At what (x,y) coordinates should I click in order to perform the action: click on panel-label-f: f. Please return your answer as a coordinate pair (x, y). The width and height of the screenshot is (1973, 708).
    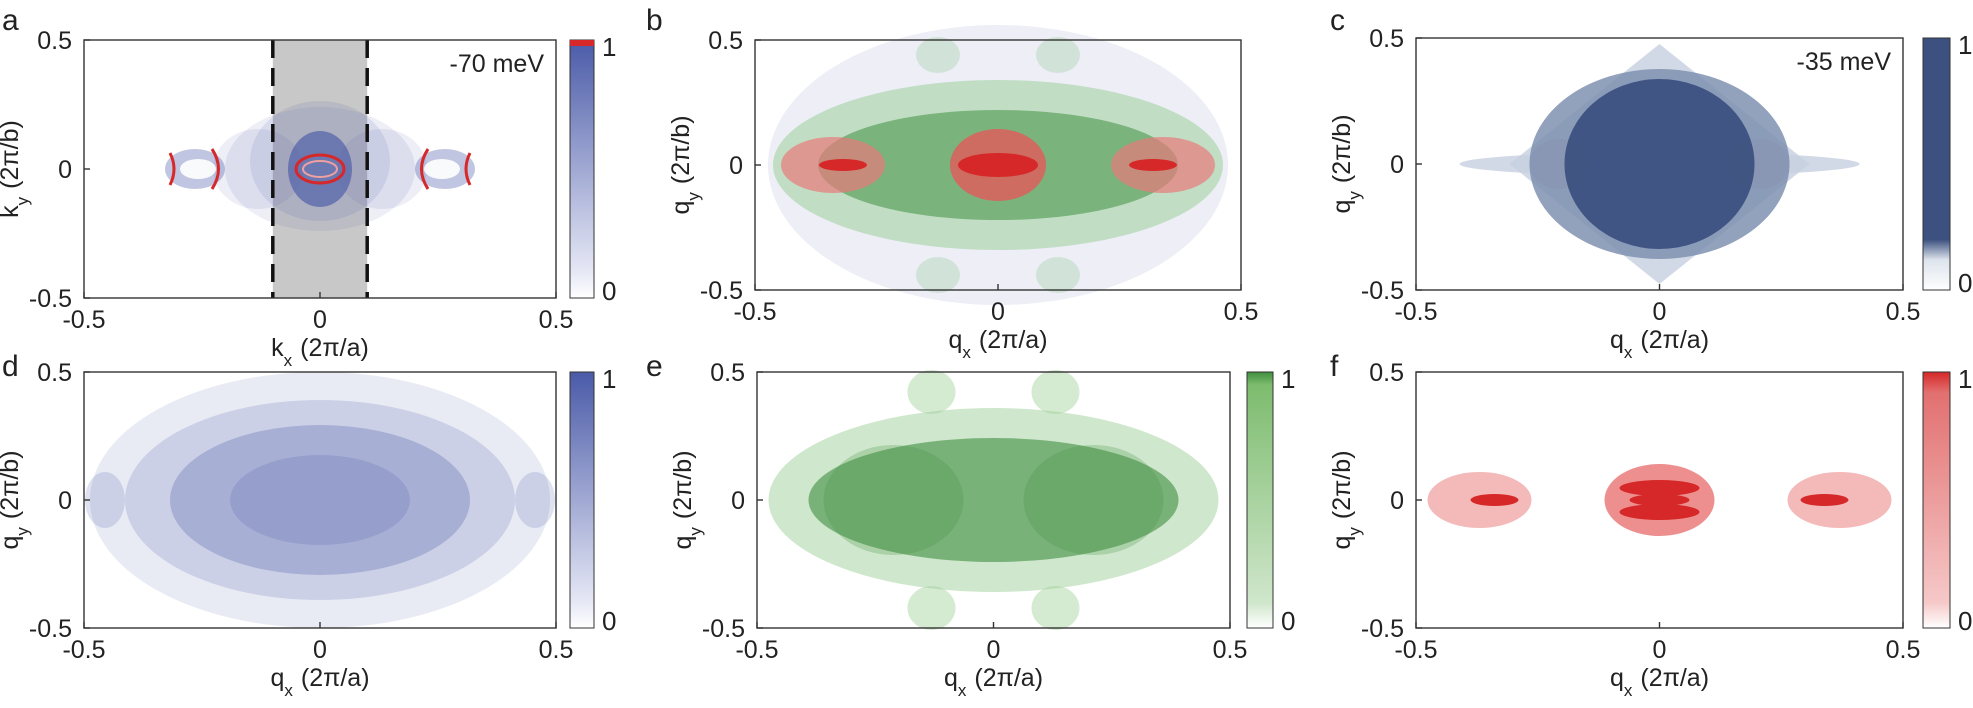
    Looking at the image, I should click on (1334, 366).